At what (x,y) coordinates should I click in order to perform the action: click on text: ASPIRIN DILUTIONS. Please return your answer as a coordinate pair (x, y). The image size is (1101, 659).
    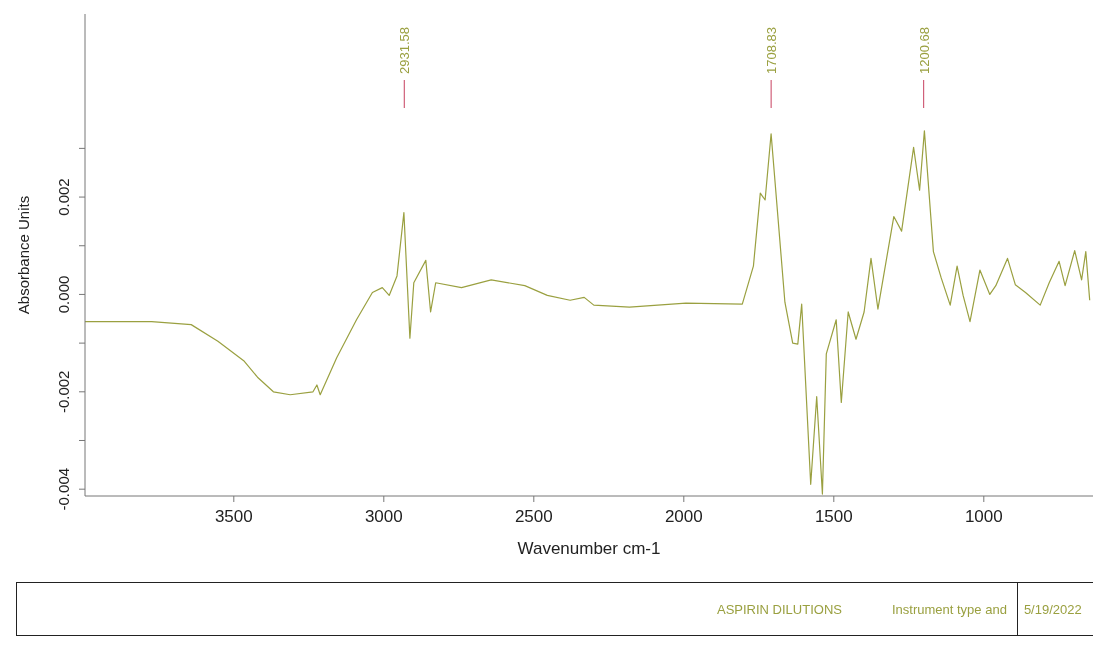
    Looking at the image, I should click on (779, 609).